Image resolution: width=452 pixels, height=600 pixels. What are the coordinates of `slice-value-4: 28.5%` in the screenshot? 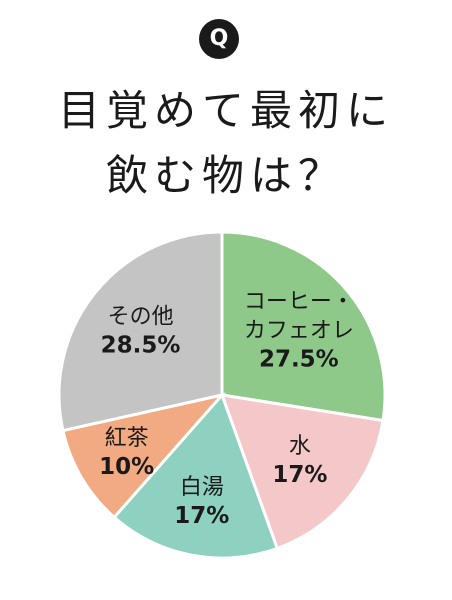 It's located at (141, 345).